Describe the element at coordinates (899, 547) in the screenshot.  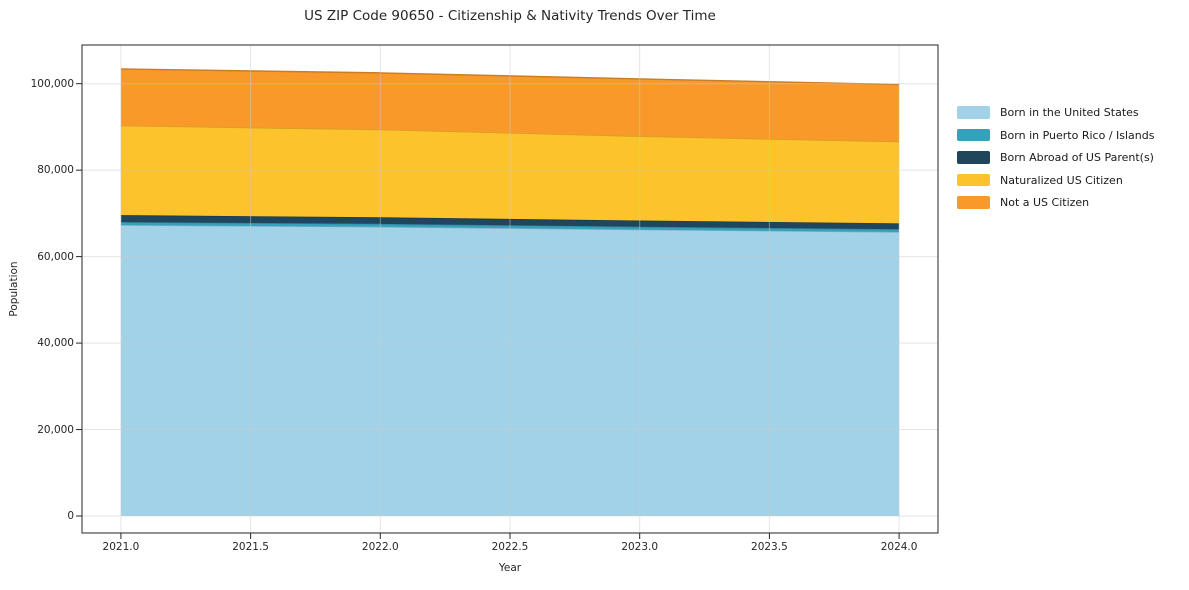
I see `x-tick-label: 2024.0` at that location.